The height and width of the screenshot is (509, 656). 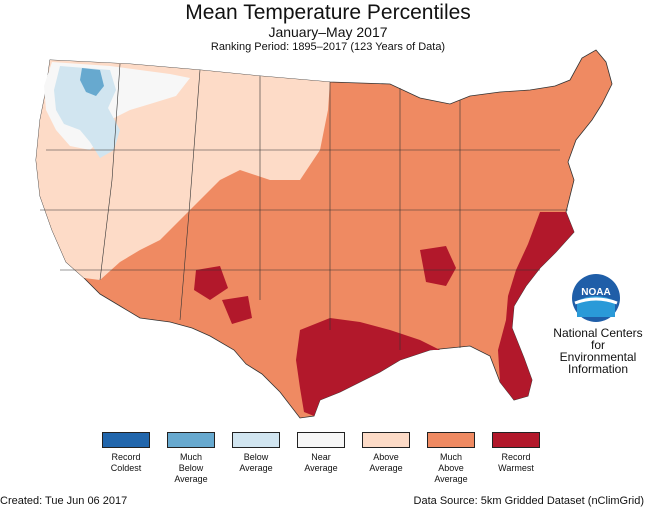 I want to click on legend-label: Much Above Average, so click(x=451, y=468).